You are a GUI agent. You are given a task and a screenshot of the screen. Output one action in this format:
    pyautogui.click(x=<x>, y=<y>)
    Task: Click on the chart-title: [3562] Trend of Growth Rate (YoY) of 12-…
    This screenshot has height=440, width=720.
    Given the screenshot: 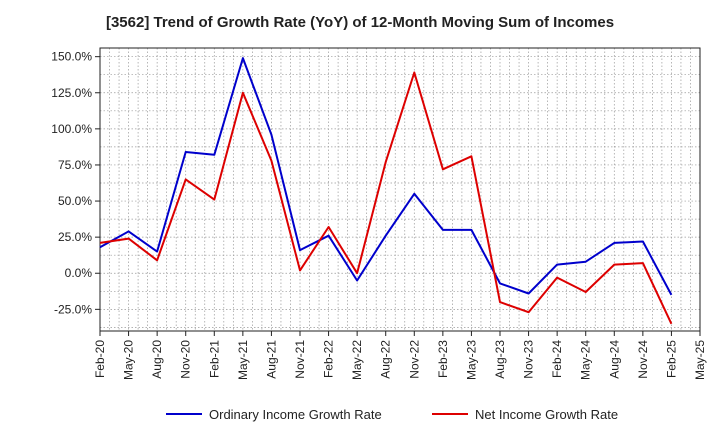 What is the action you would take?
    pyautogui.click(x=360, y=22)
    